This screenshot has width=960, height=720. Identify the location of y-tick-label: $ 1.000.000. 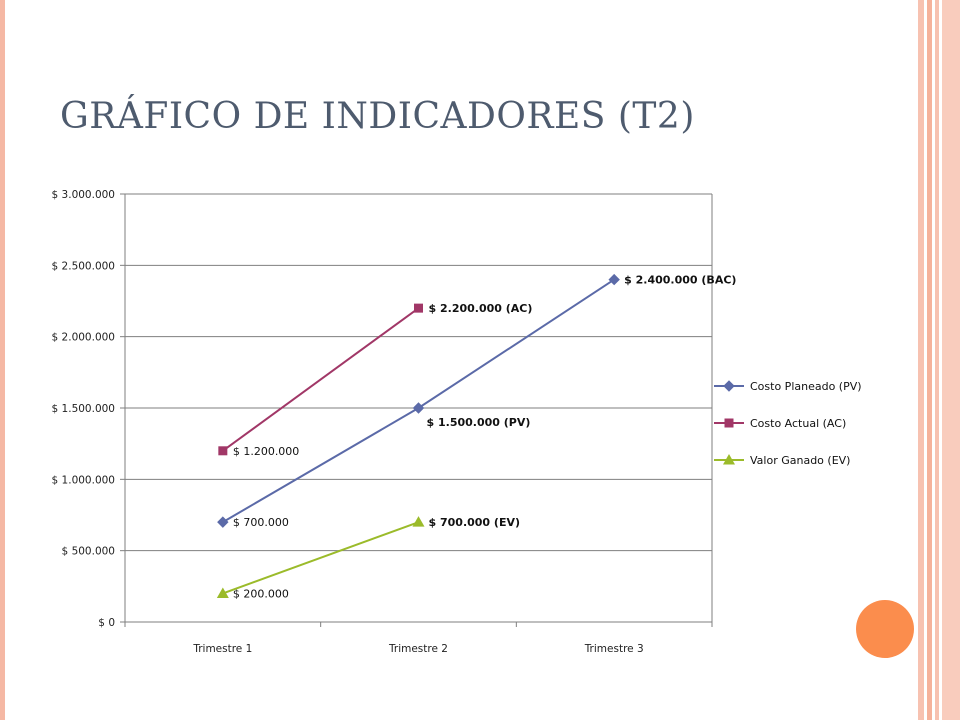
(83, 480).